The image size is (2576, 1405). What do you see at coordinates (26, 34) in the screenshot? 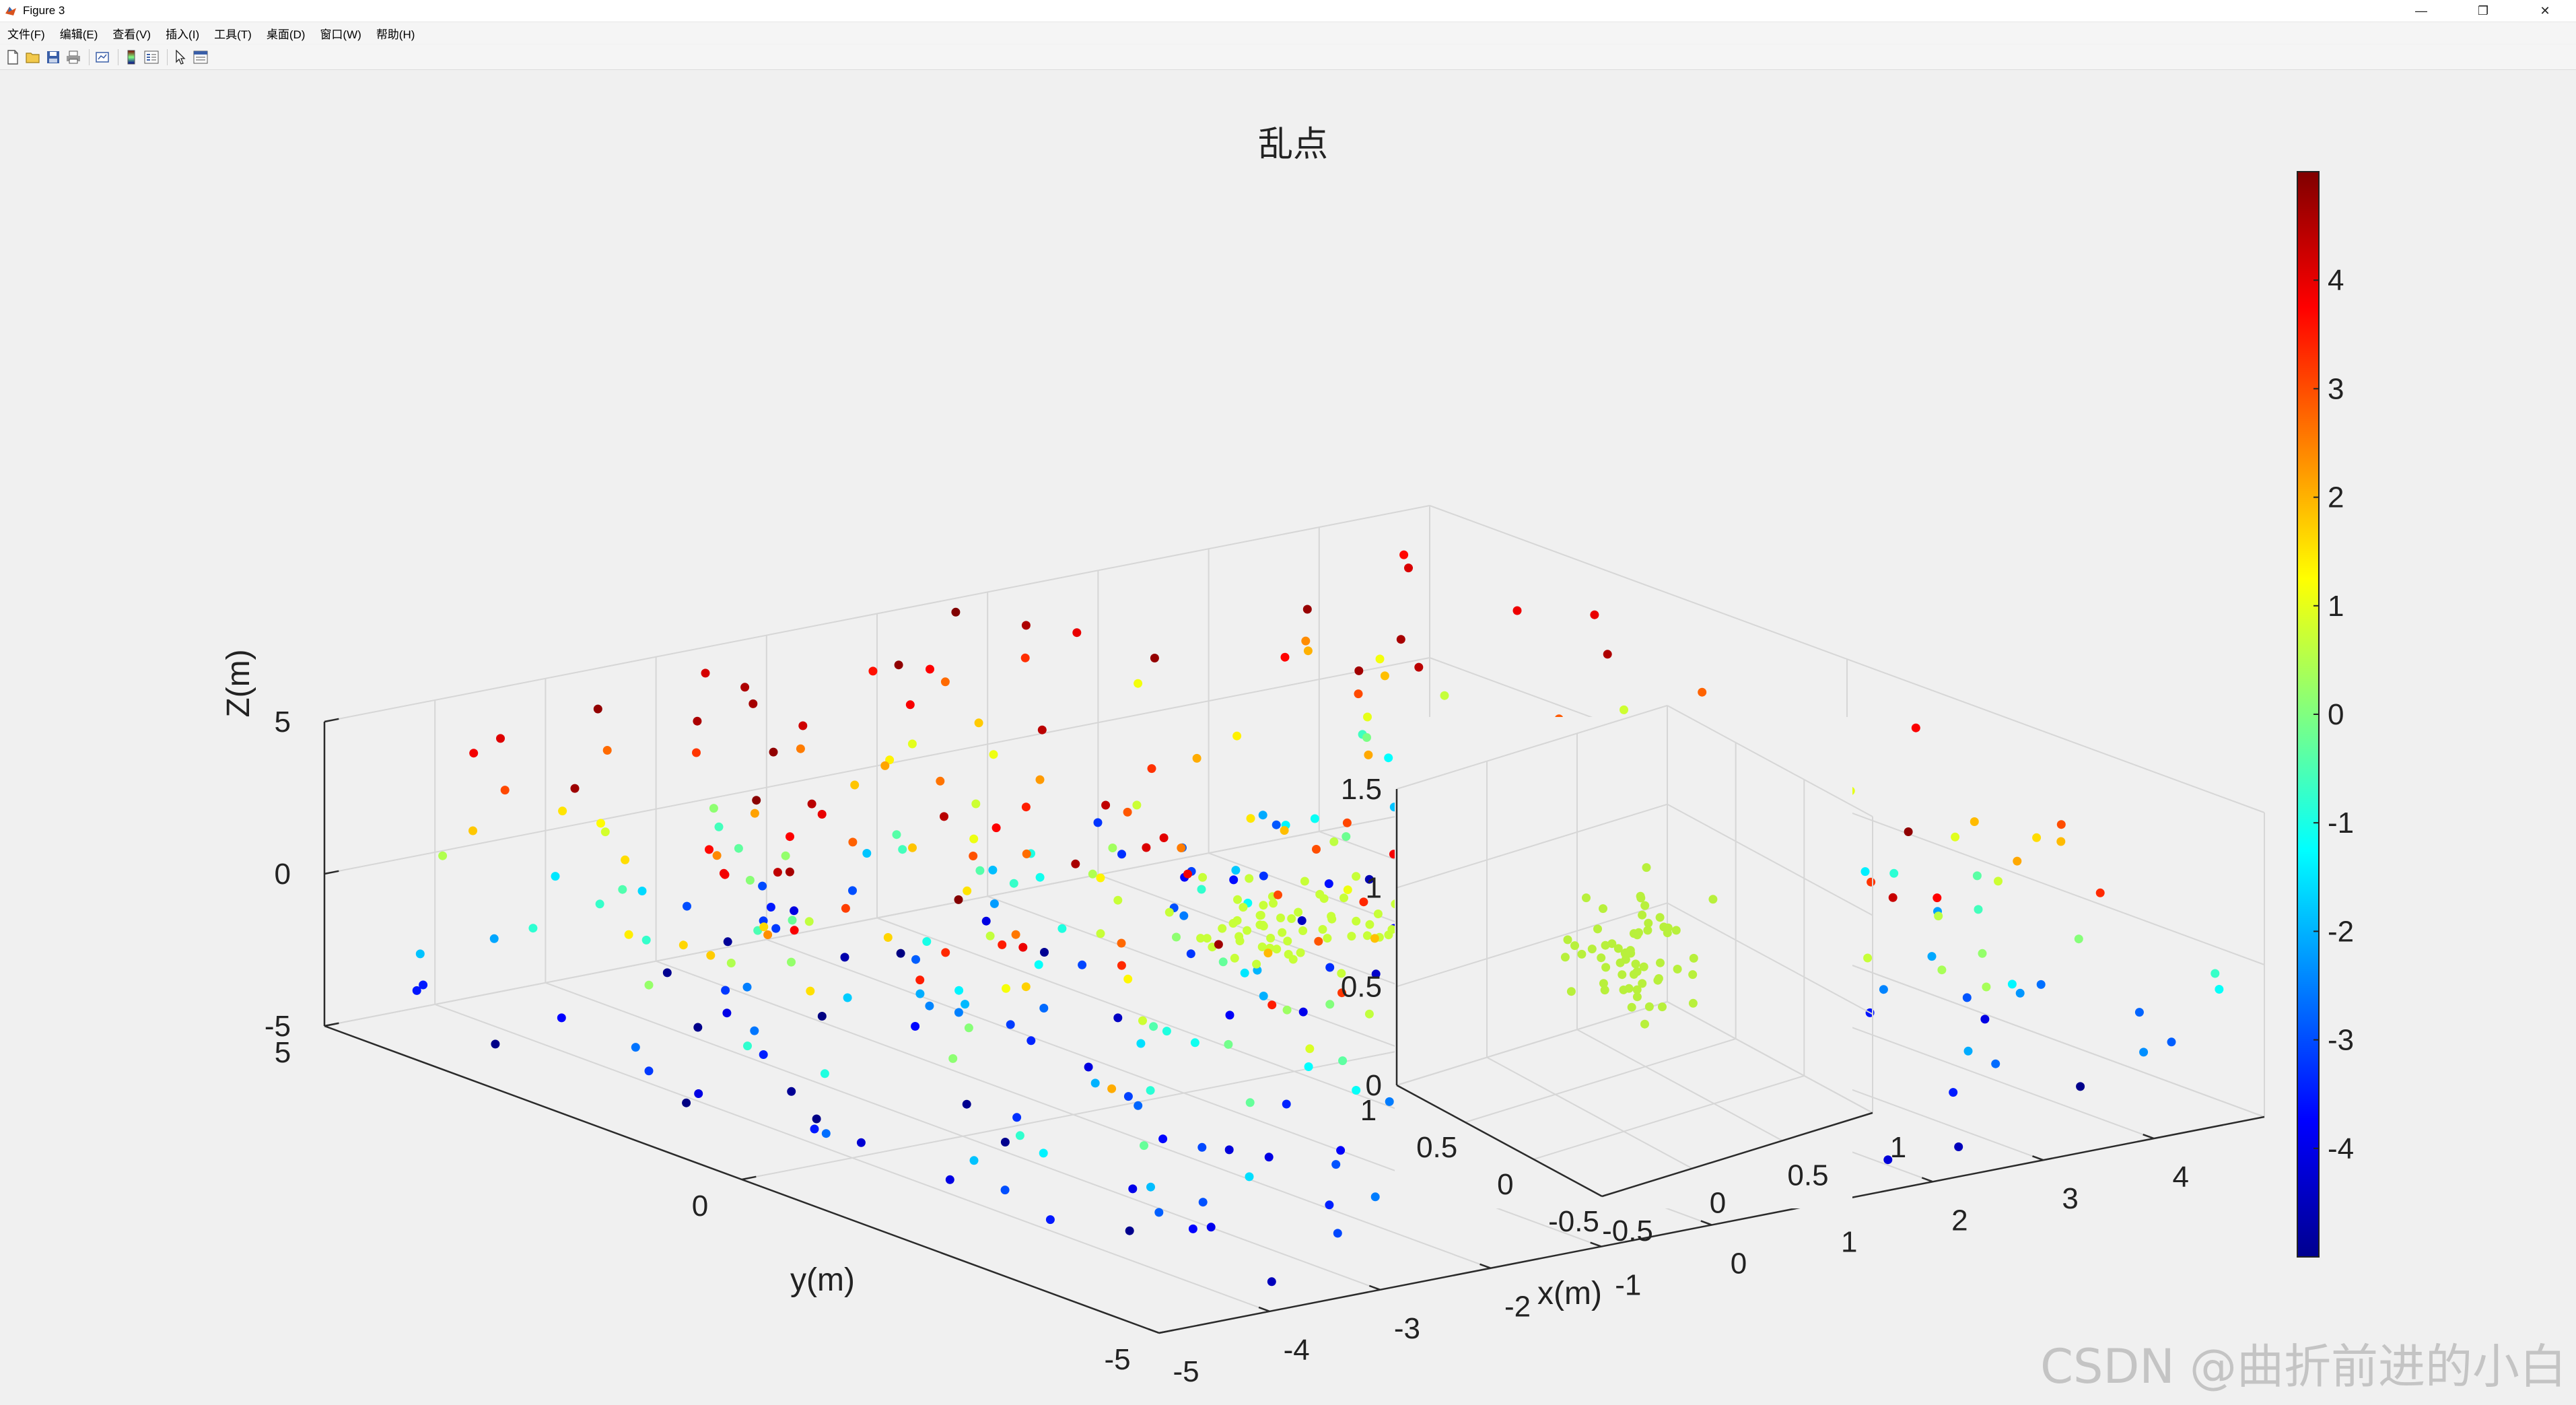
I see `menu-file: 文件(F)` at bounding box center [26, 34].